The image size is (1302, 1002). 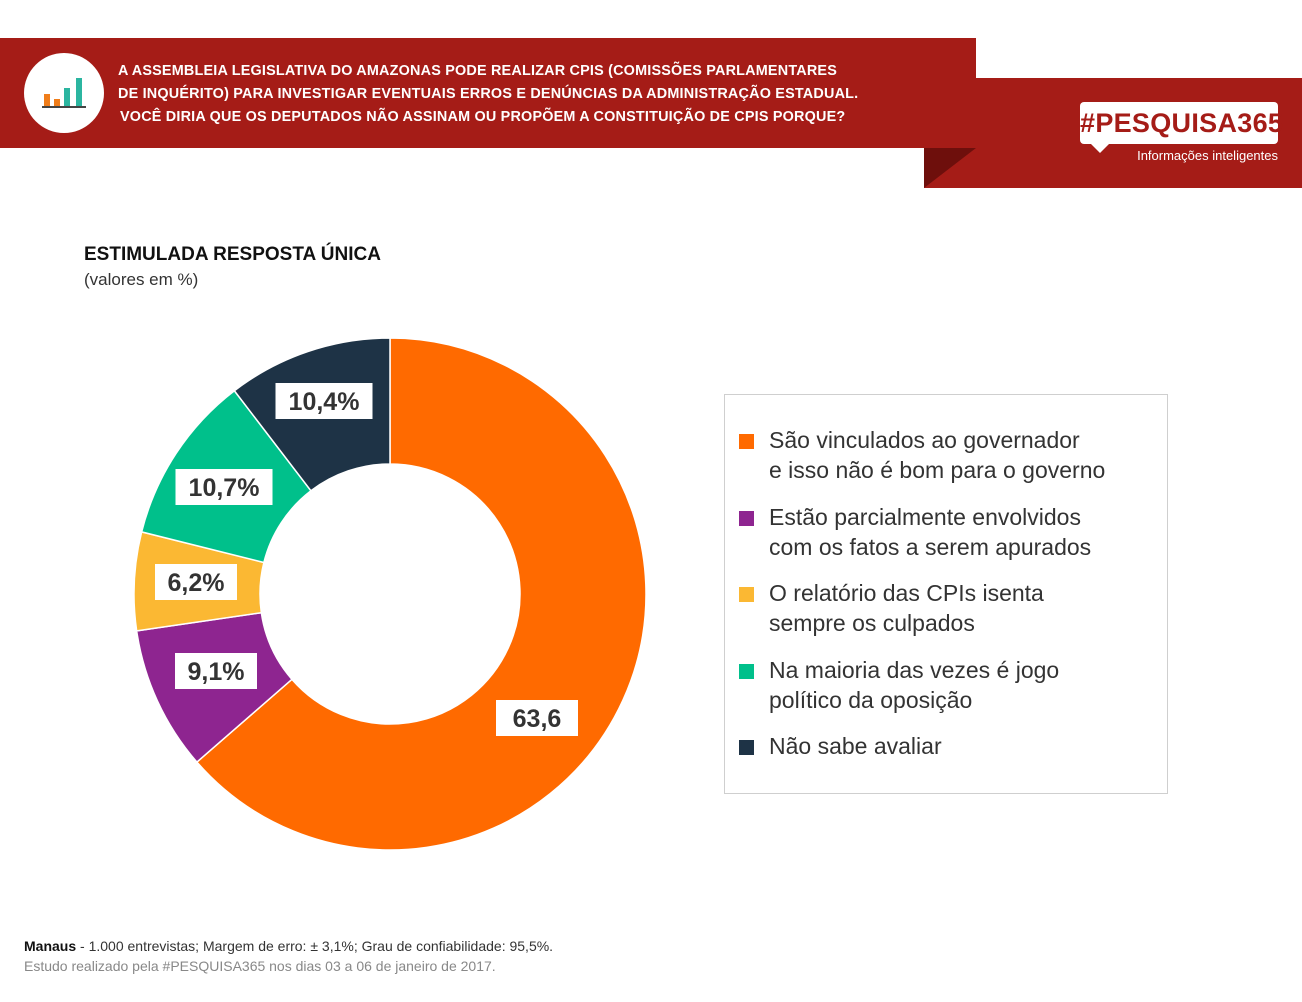 I want to click on data-label-3: 6,2%, so click(x=196, y=582).